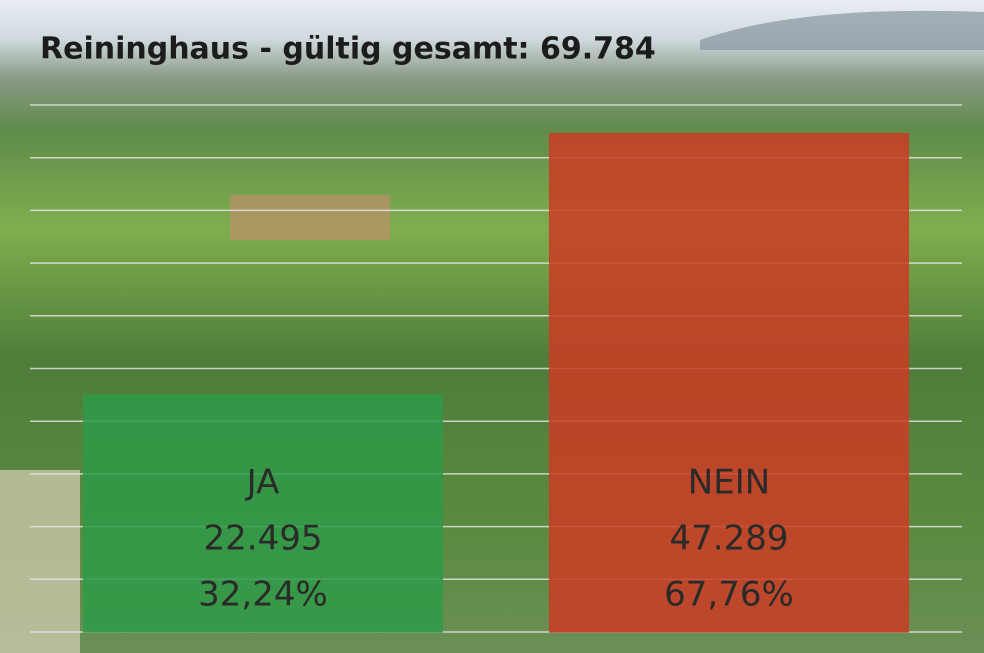 The height and width of the screenshot is (653, 984). Describe the element at coordinates (310, 217) in the screenshot. I see `background-court` at that location.